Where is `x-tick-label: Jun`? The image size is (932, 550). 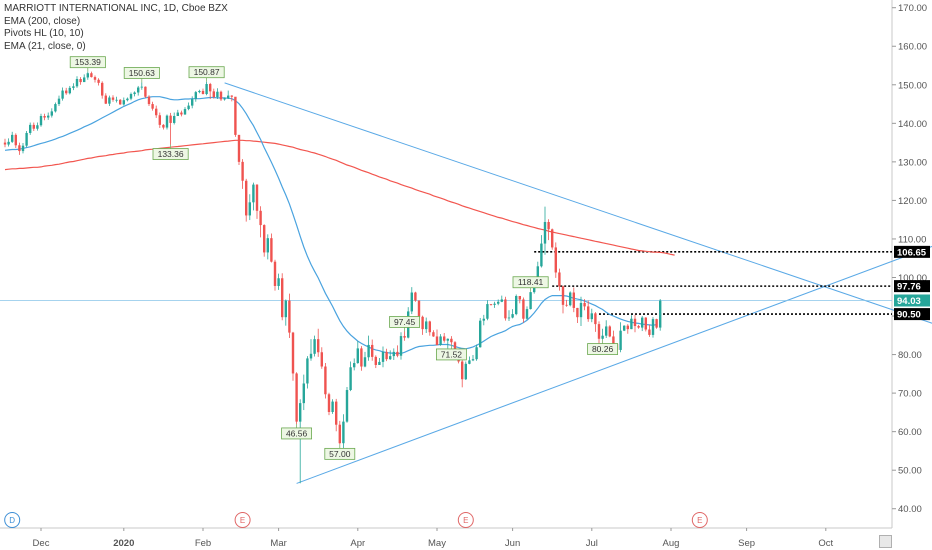
x-tick-label: Jun is located at coordinates (512, 543).